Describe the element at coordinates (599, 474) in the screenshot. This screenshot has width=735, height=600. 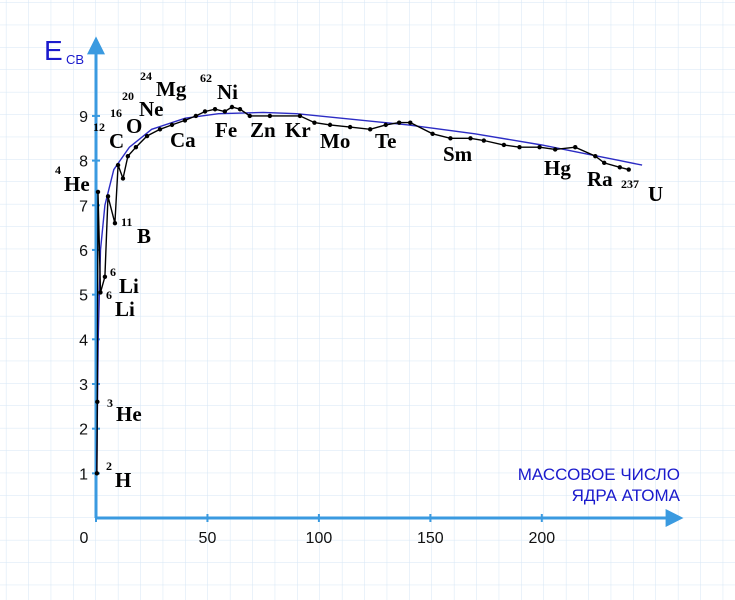
I see `x-label: МАССОВОЕ ЧИСЛО` at that location.